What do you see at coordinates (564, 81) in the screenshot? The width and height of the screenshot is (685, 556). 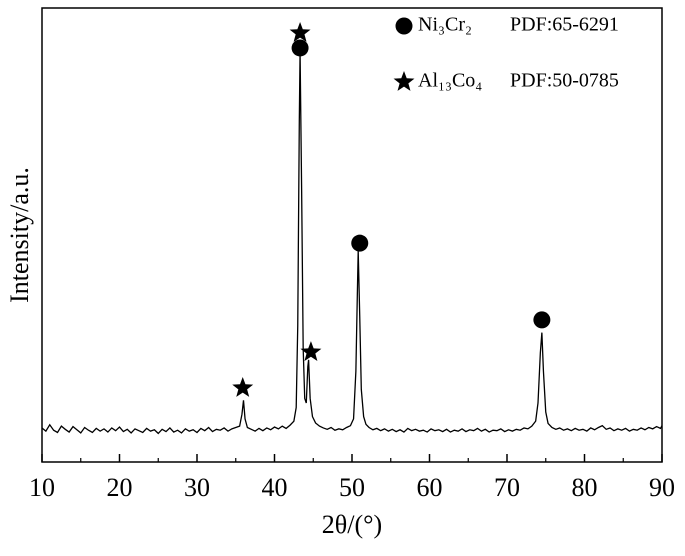 I see `legend-pdf: PDF:50-0785` at bounding box center [564, 81].